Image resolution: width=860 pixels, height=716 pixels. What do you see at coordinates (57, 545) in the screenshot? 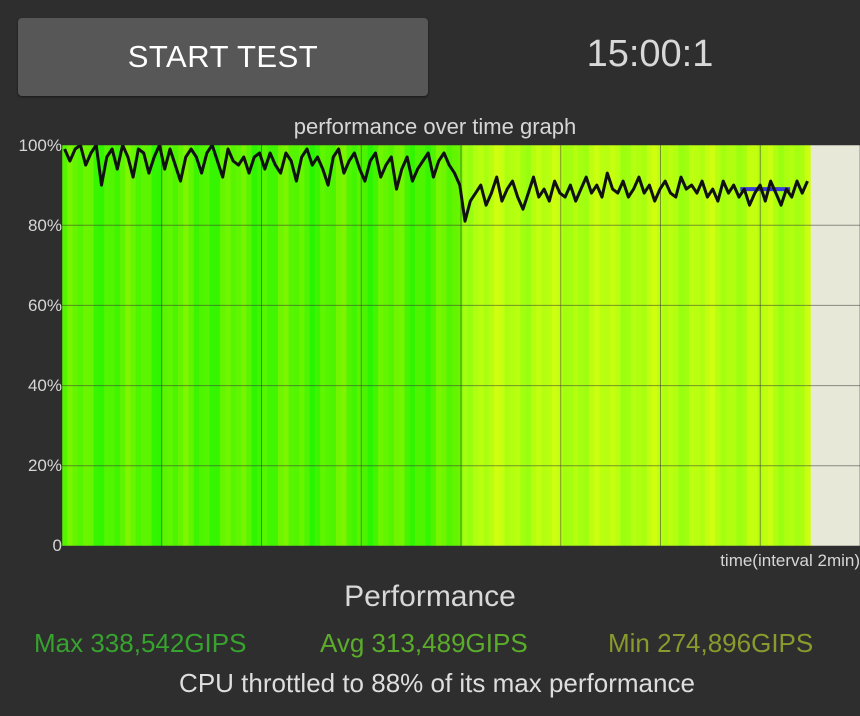
I see `y-tick-0: 0` at bounding box center [57, 545].